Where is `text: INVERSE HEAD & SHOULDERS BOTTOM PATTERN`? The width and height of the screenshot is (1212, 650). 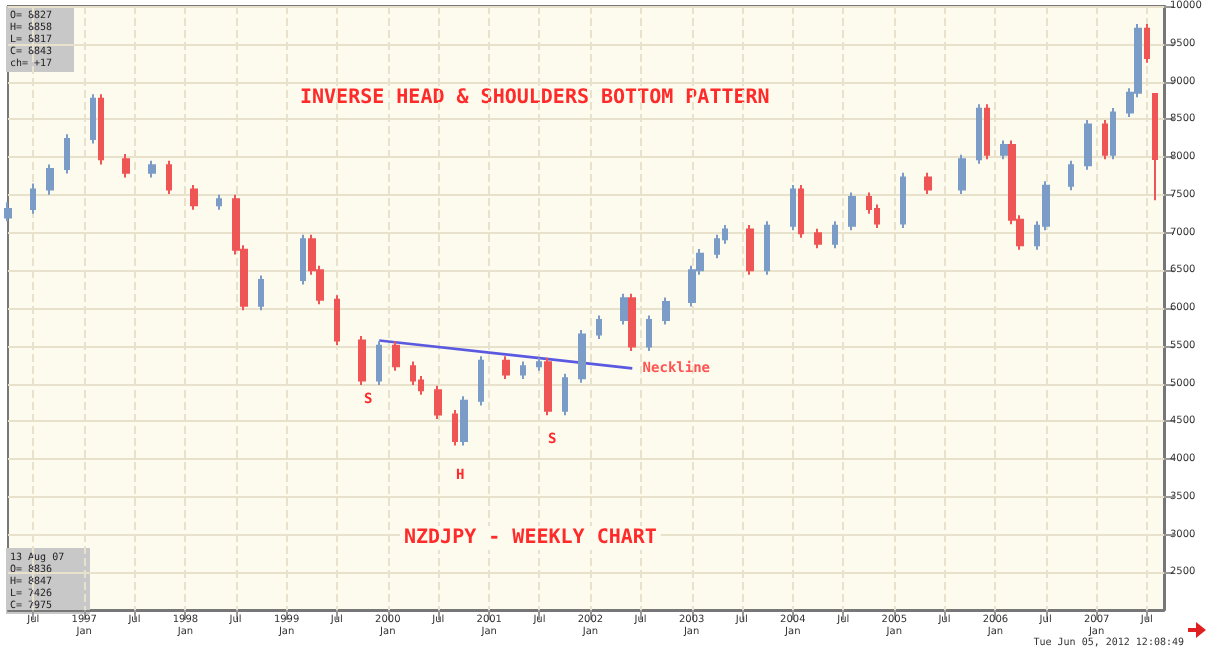 text: INVERSE HEAD & SHOULDERS BOTTOM PATTERN is located at coordinates (535, 98).